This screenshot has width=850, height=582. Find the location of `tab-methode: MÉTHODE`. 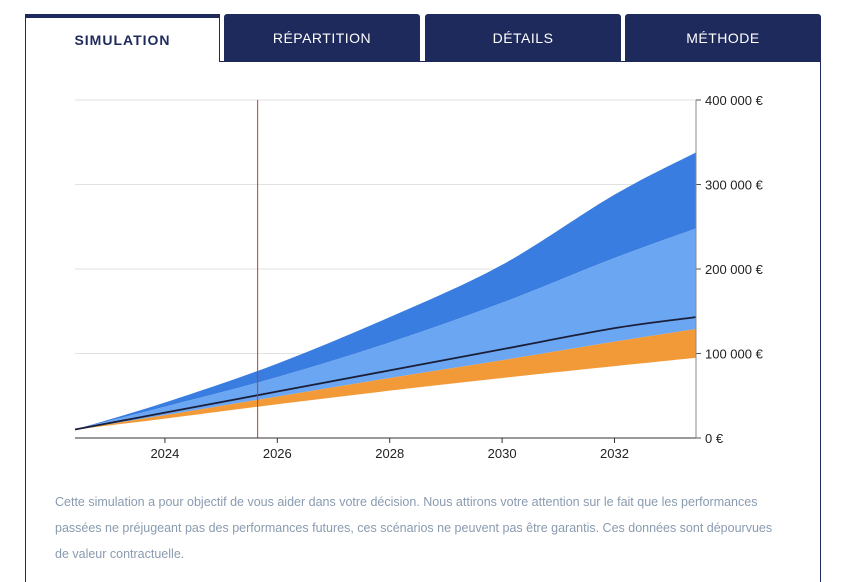

tab-methode: MÉTHODE is located at coordinates (723, 38).